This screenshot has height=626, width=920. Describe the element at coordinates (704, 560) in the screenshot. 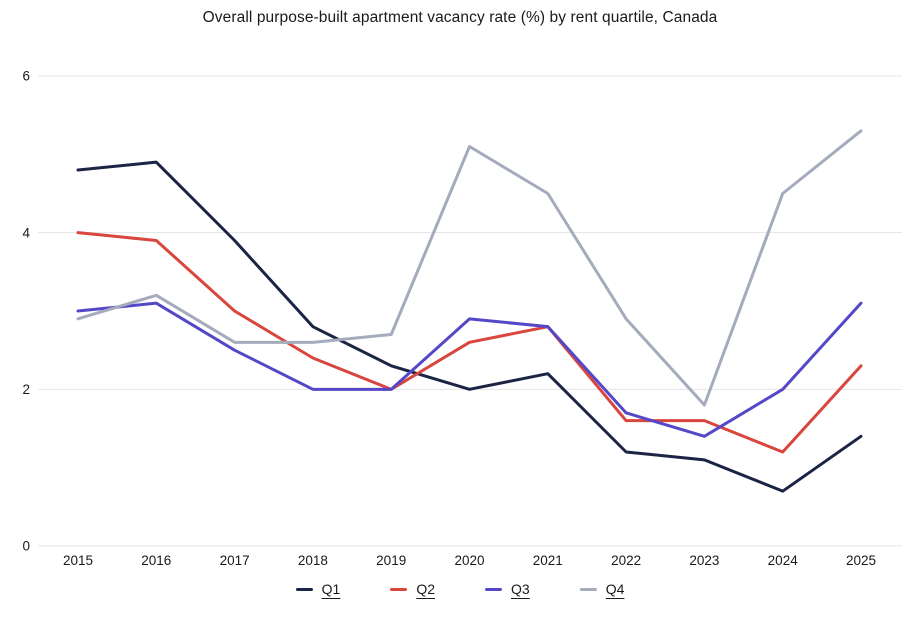

I see `x-axis-tick-2023: 2023` at that location.